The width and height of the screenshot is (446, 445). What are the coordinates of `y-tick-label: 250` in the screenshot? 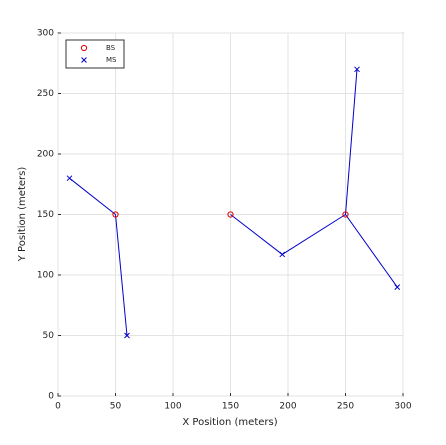 It's located at (45, 94).